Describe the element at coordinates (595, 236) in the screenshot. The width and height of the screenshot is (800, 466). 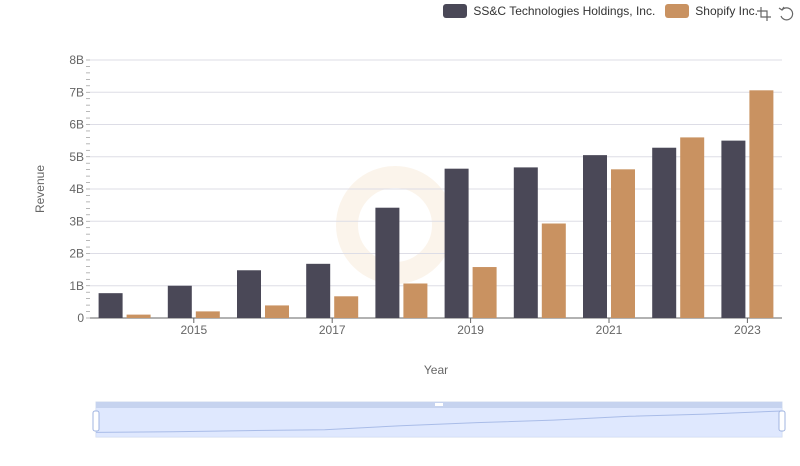
I see `bar-ssc-2021` at that location.